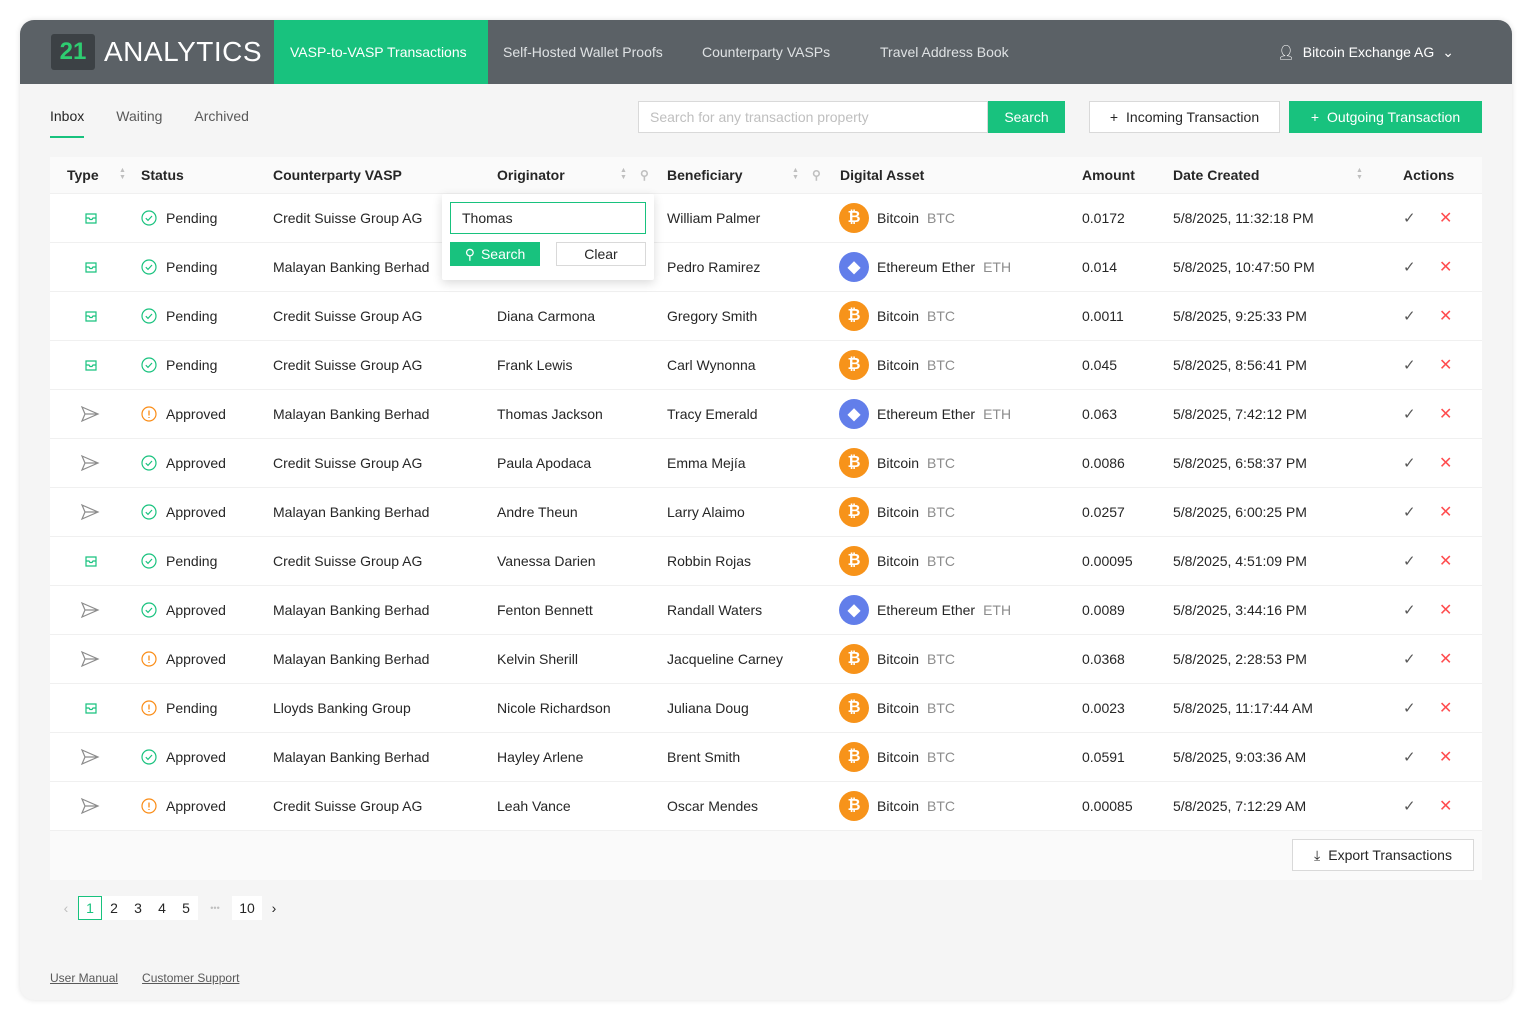 This screenshot has height=1016, width=1532. I want to click on amount: 0.0172, so click(1103, 218).